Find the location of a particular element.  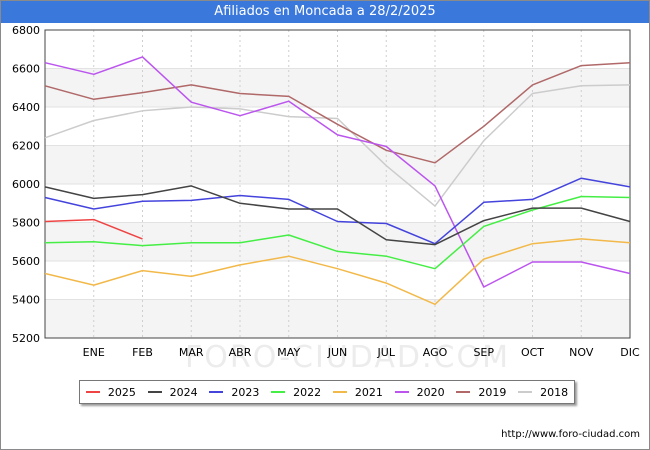

legend-item-2019: 2019 is located at coordinates (481, 392).